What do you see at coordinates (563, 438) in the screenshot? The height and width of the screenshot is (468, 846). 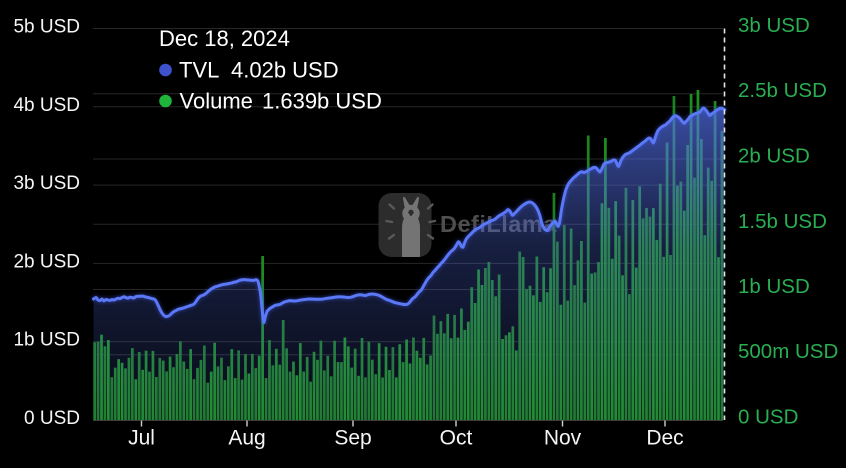 I see `svg-text: Nov` at bounding box center [563, 438].